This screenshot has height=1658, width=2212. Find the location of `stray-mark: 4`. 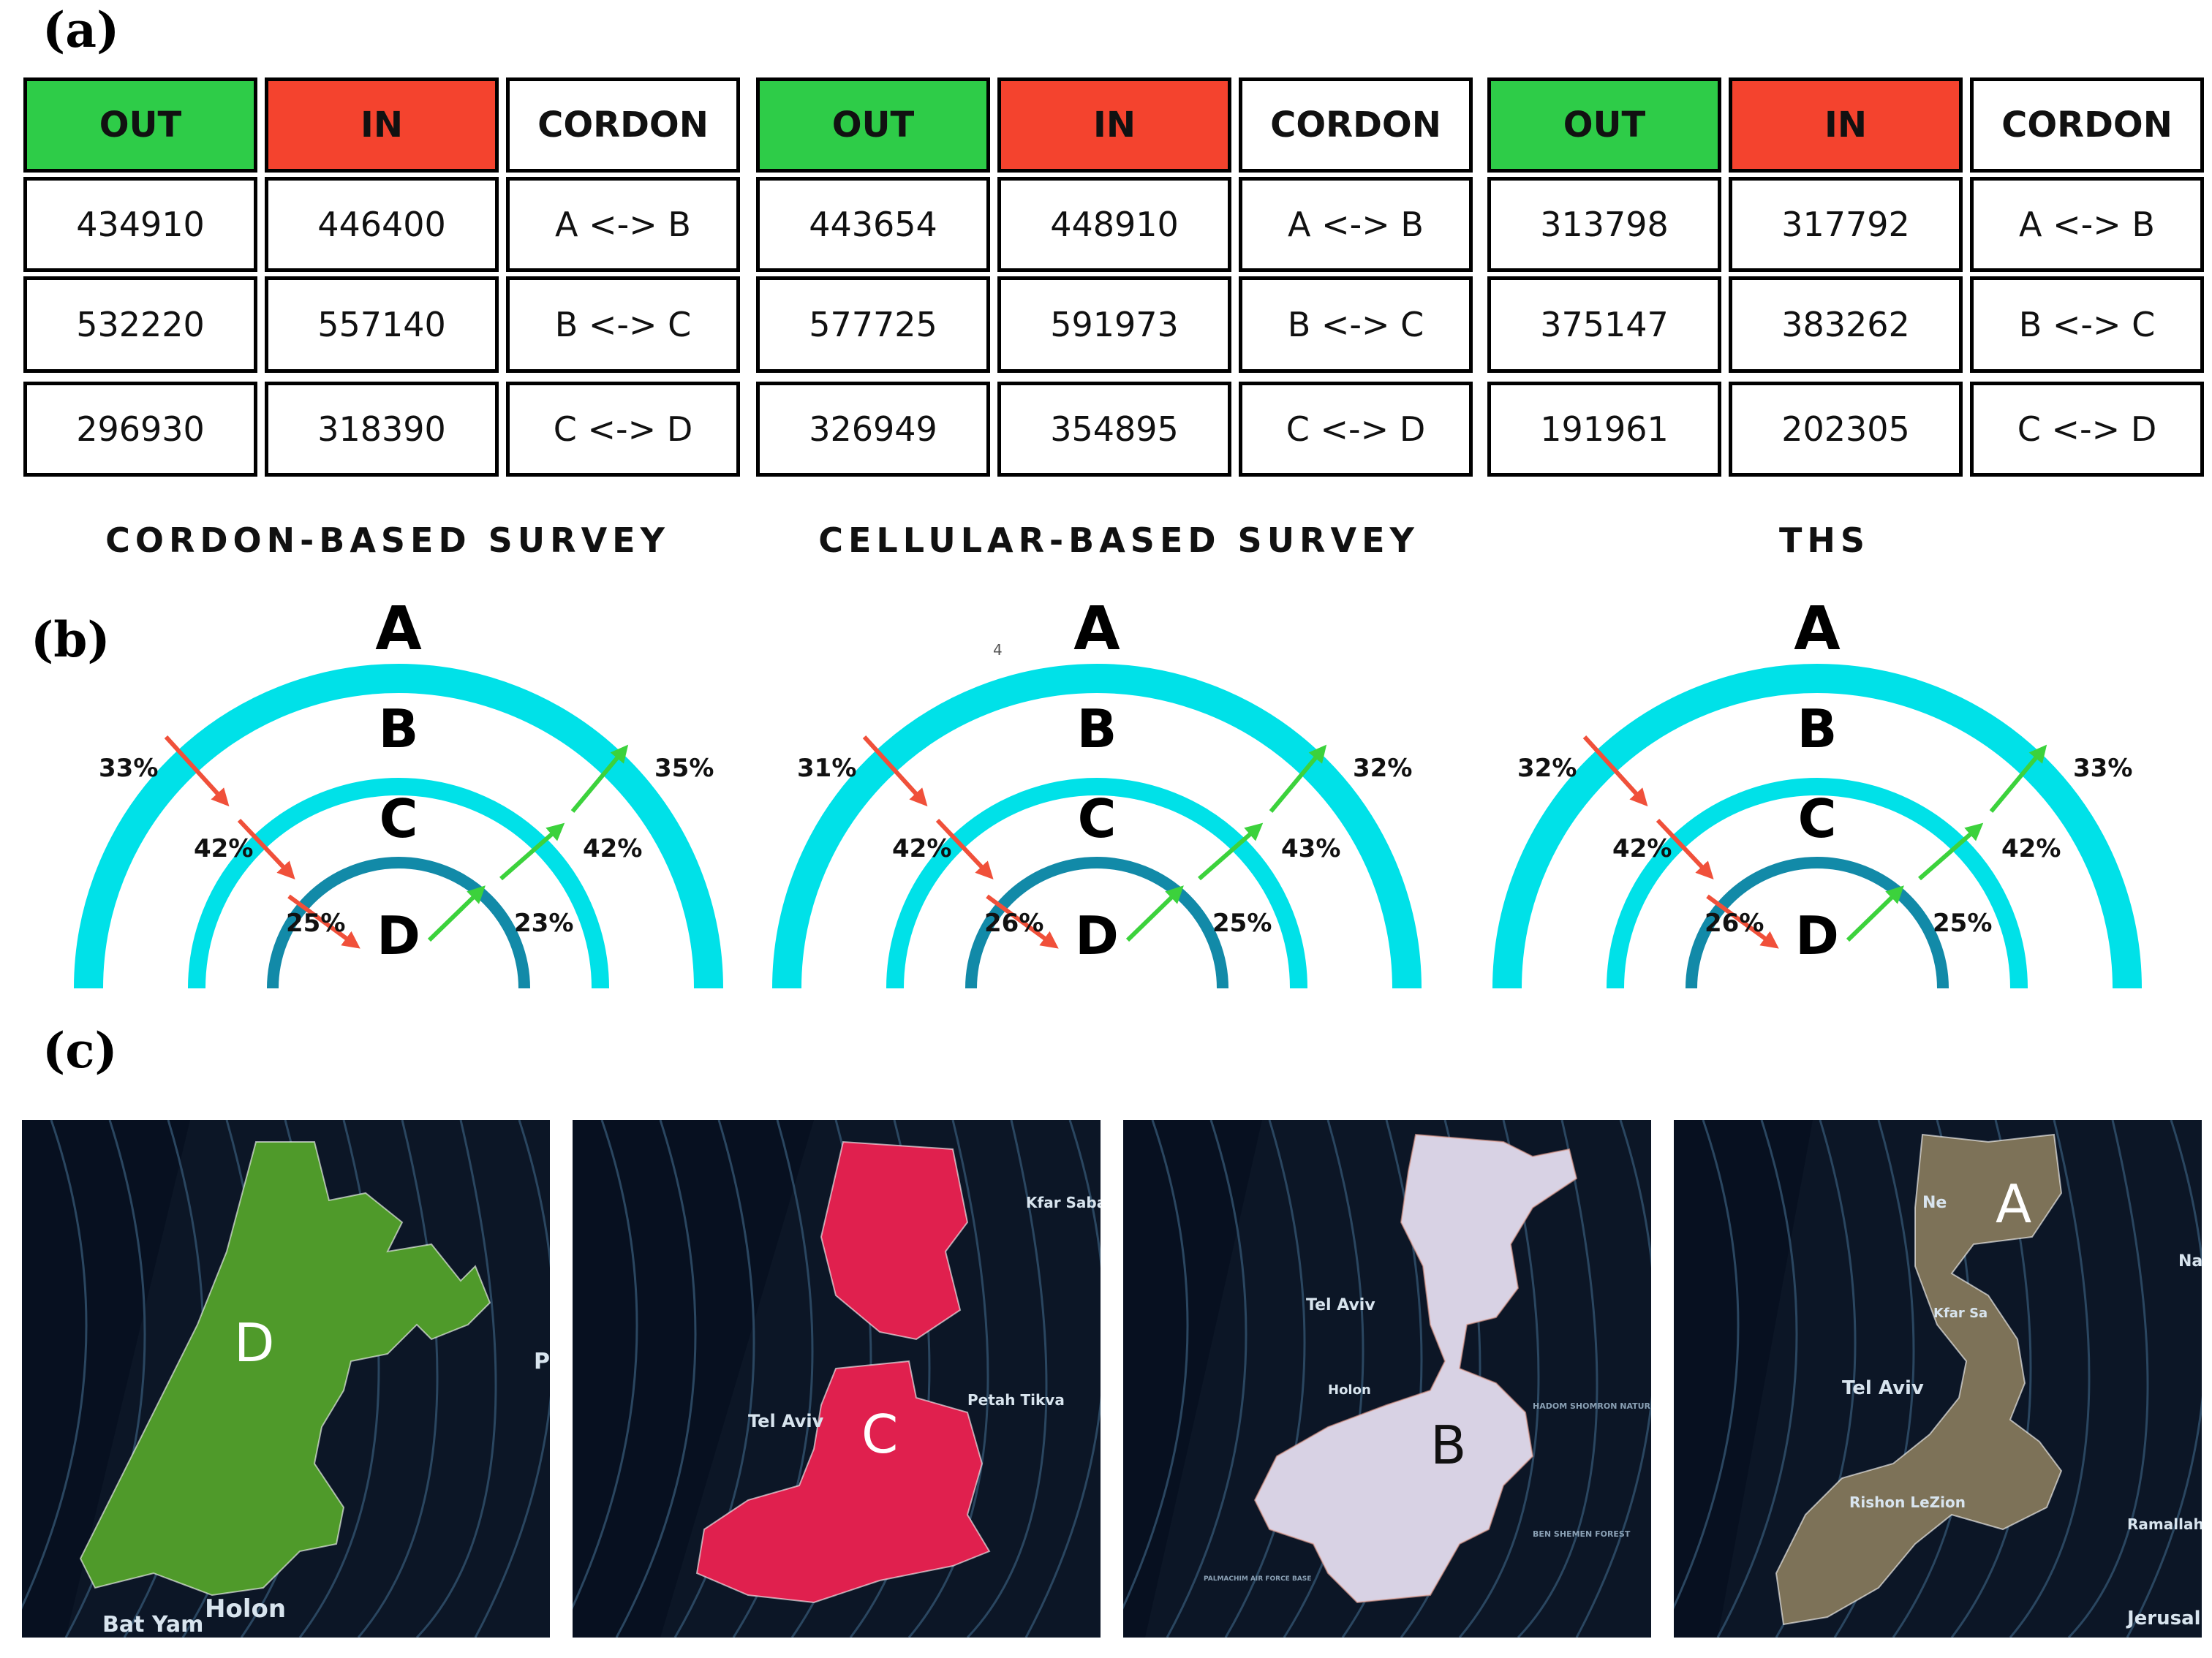

stray-mark: 4 is located at coordinates (998, 650).